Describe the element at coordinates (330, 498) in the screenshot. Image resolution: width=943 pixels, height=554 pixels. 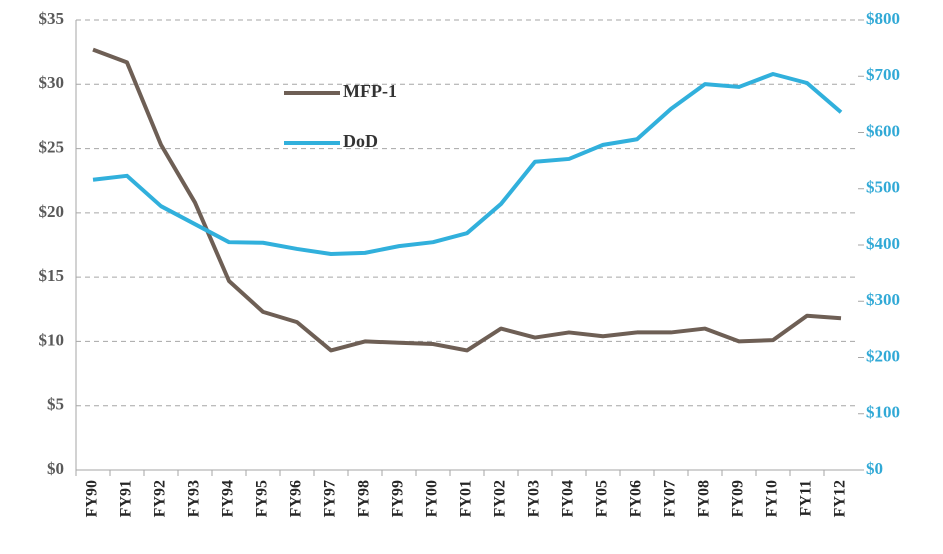
I see `x-tick-label: FY97` at that location.